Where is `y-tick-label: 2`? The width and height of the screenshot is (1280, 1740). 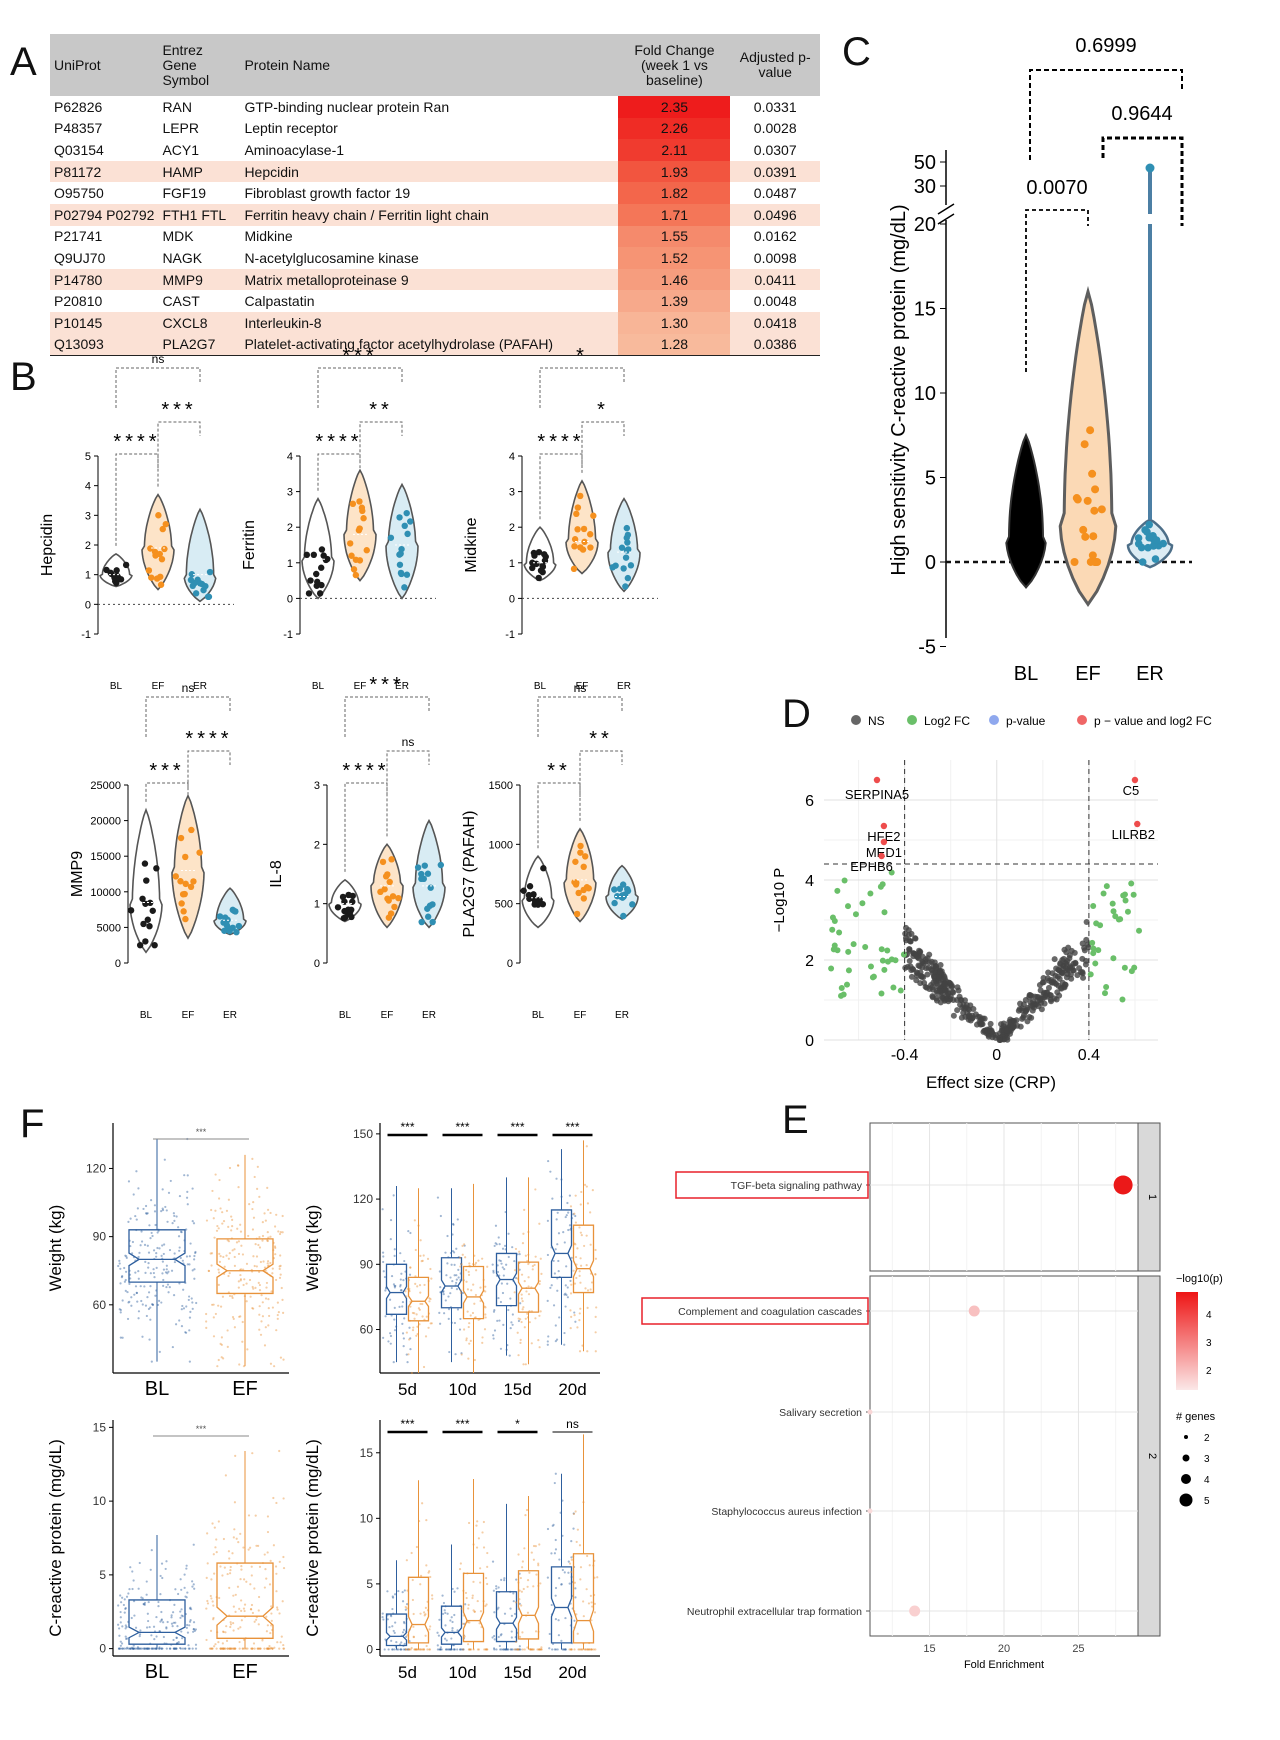
y-tick-label: 2 is located at coordinates (809, 961).